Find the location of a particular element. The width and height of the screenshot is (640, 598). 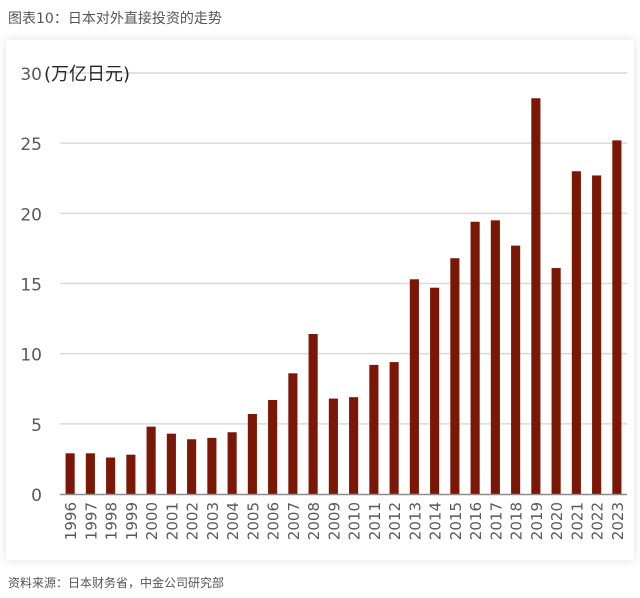

y-tick-label: 0 is located at coordinates (36, 496).